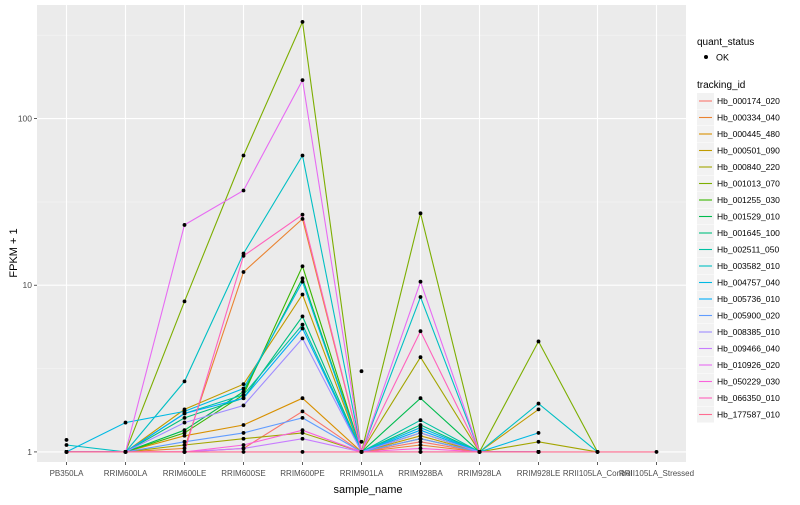  Describe the element at coordinates (748, 101) in the screenshot. I see `legend-label-hb-000174-020: Hb_000174_020` at that location.